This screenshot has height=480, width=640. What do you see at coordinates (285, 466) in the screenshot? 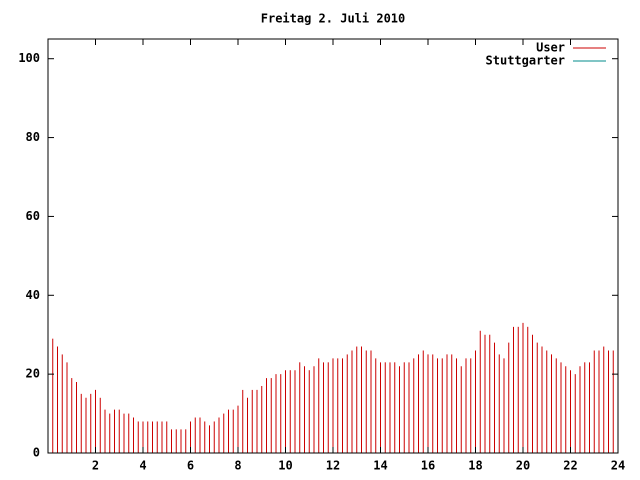
I see `x-tick-label: 10` at bounding box center [285, 466].